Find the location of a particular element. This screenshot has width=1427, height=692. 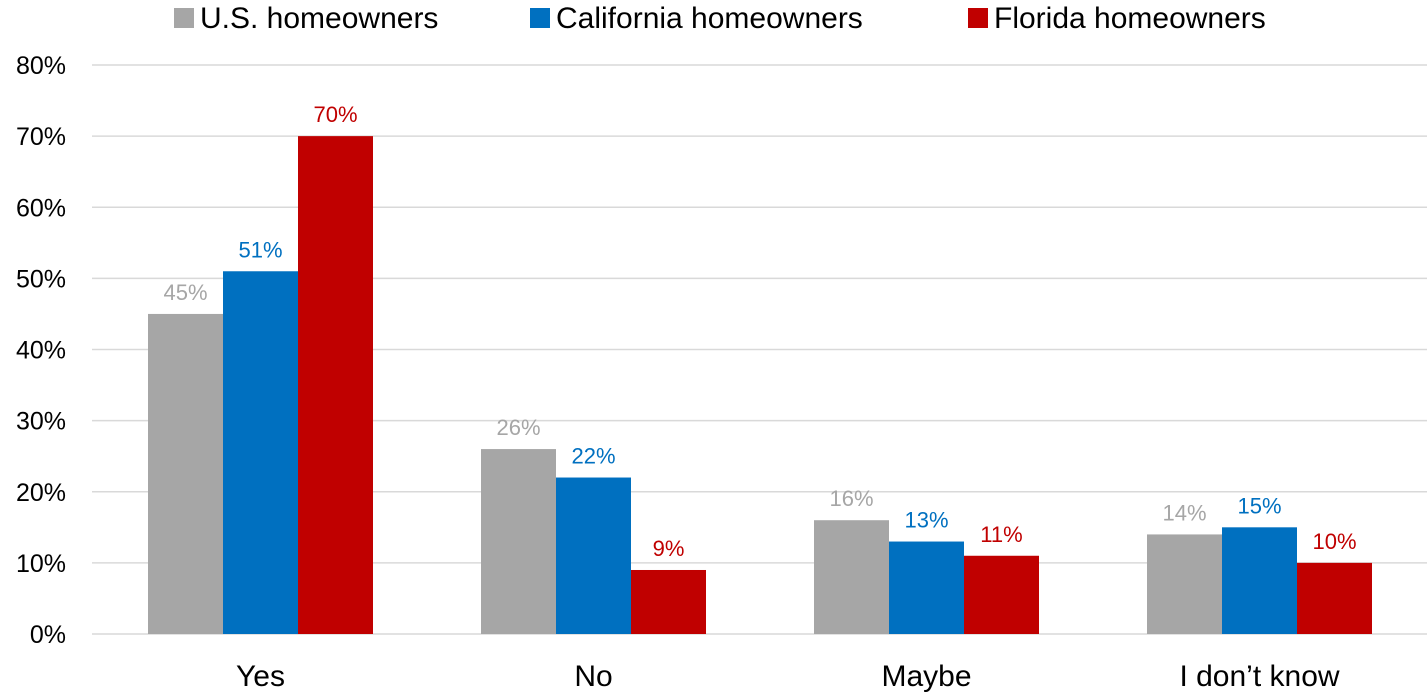

data-label: 26% is located at coordinates (518, 427).